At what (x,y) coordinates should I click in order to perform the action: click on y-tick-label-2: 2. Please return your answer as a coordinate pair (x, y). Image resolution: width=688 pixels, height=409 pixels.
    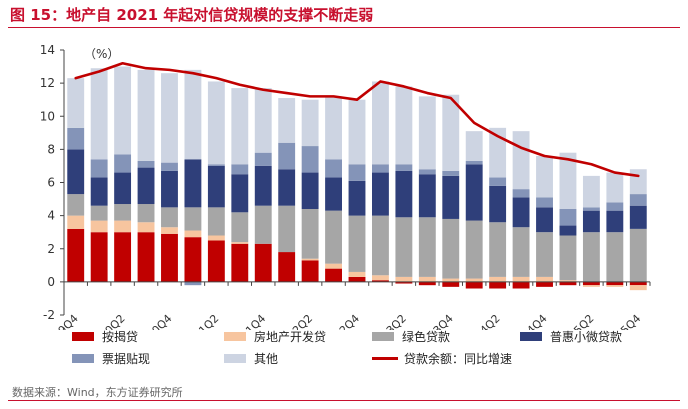
    Looking at the image, I should click on (51, 249).